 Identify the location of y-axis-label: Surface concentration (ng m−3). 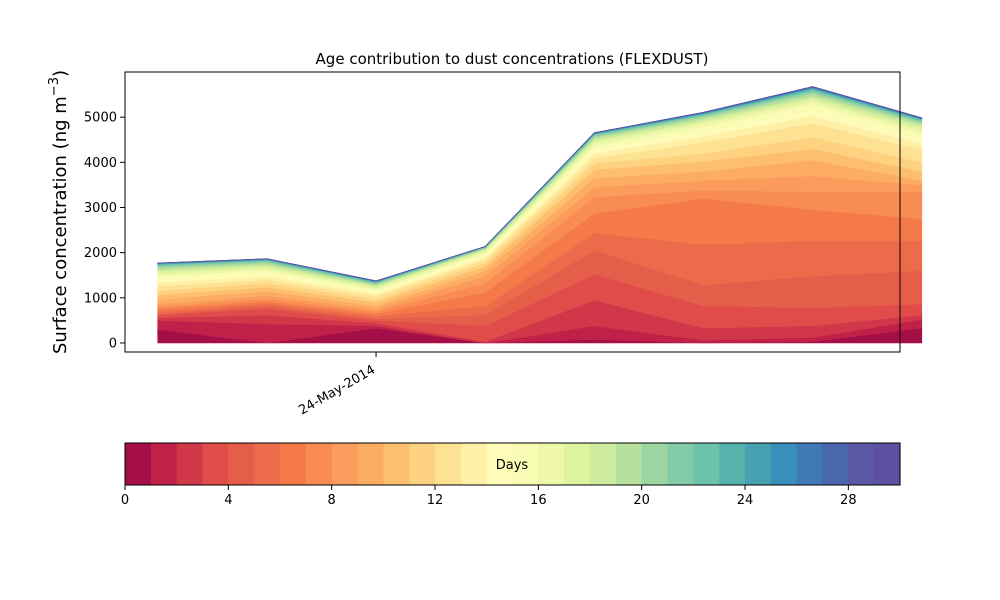
(59, 212).